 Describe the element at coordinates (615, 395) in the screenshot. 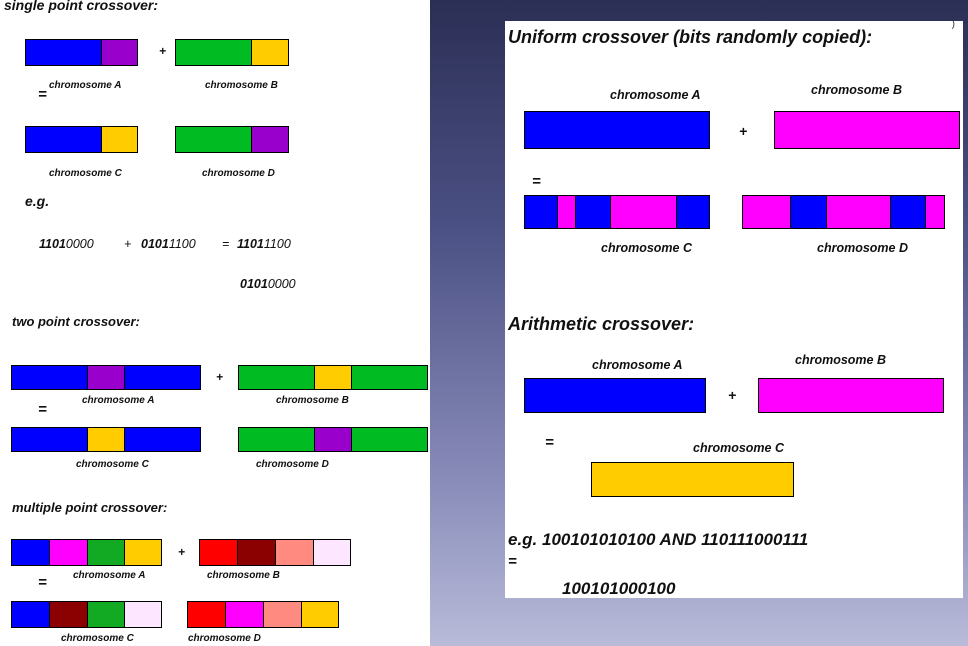

I see `arith-chromosome-a-bar` at that location.